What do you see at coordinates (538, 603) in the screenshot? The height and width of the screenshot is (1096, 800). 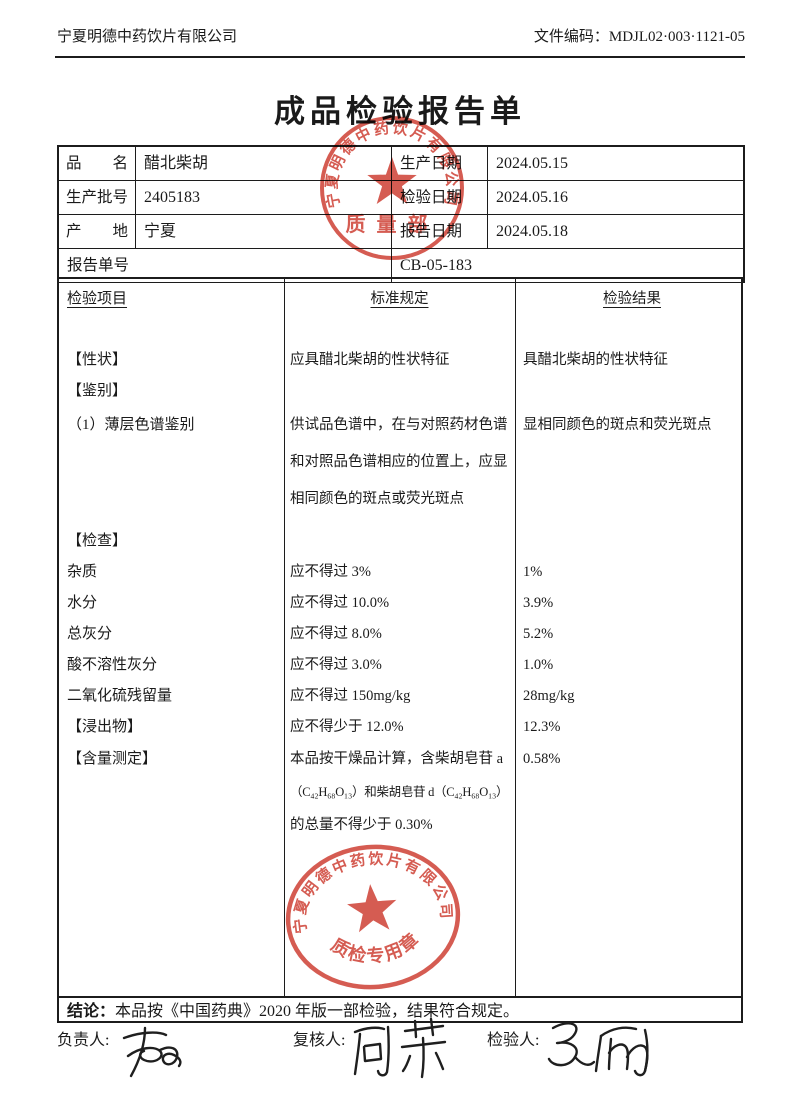 I see `result-moisture: 3.9%` at bounding box center [538, 603].